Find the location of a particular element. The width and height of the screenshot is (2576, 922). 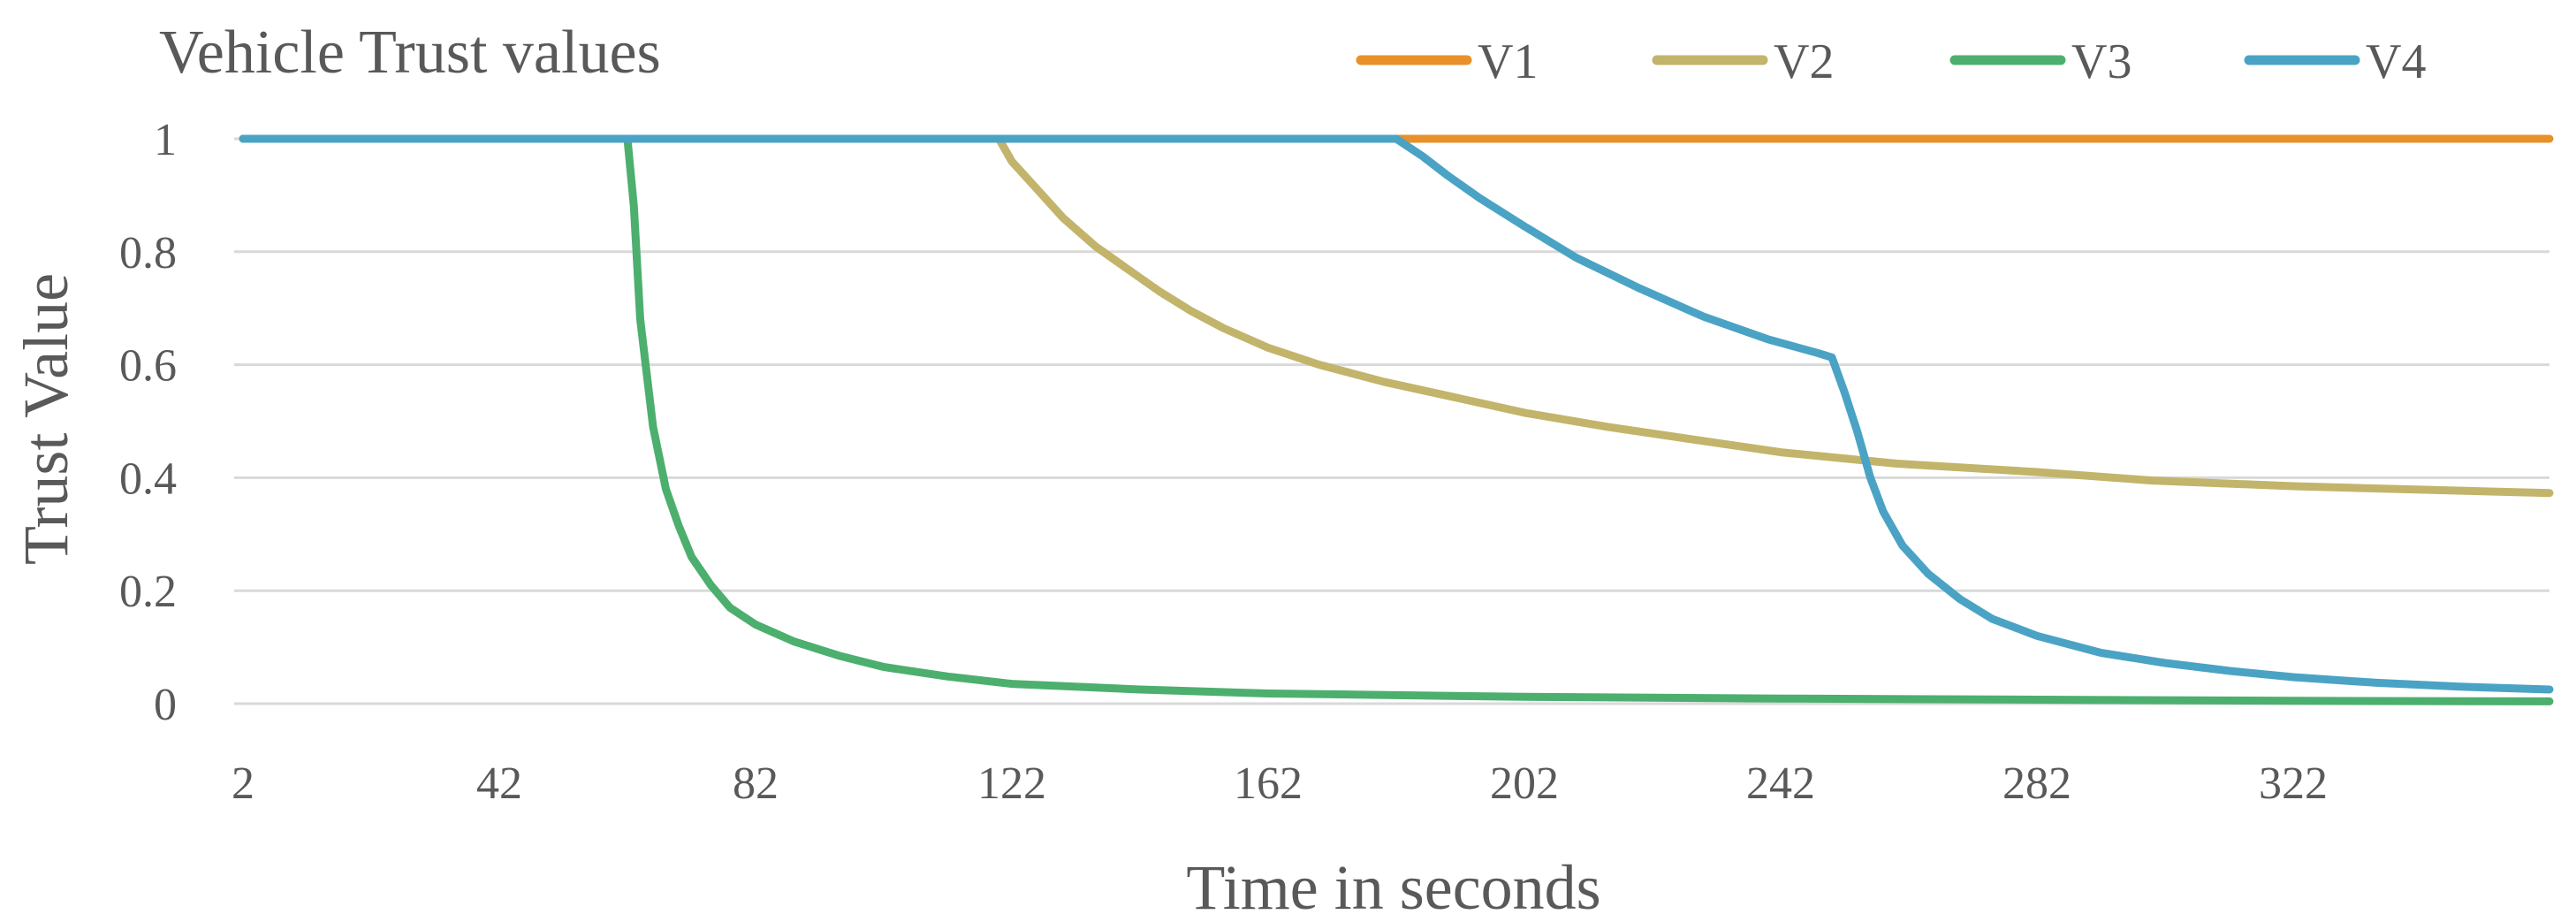

y-axis-ticks: 0 0.2 0.4 0.6 0.8 1 is located at coordinates (148, 422).